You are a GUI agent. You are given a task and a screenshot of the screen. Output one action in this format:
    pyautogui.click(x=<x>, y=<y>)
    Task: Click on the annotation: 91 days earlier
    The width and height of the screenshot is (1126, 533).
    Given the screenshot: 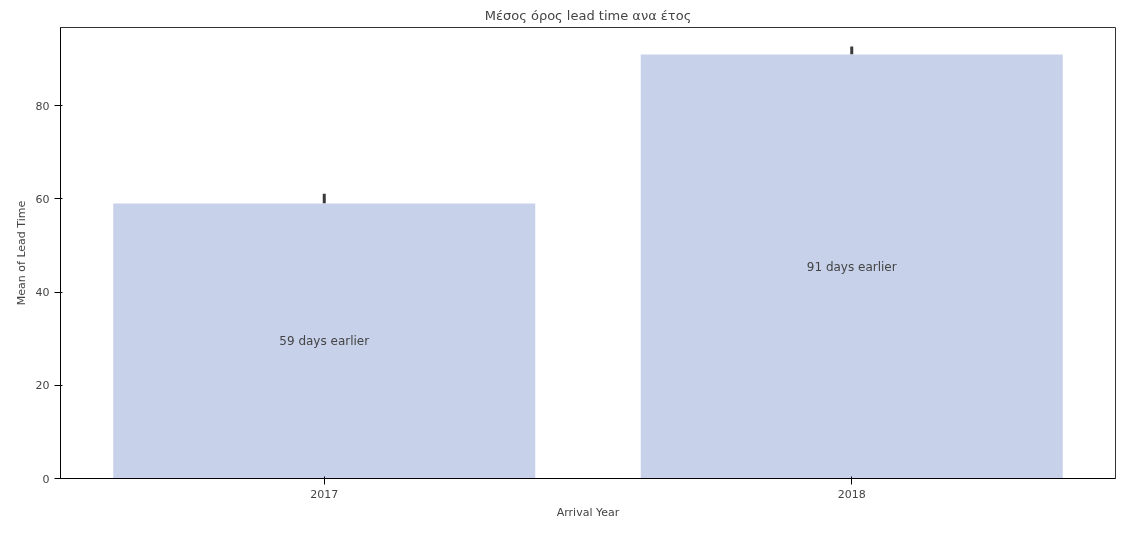 What is the action you would take?
    pyautogui.click(x=851, y=266)
    